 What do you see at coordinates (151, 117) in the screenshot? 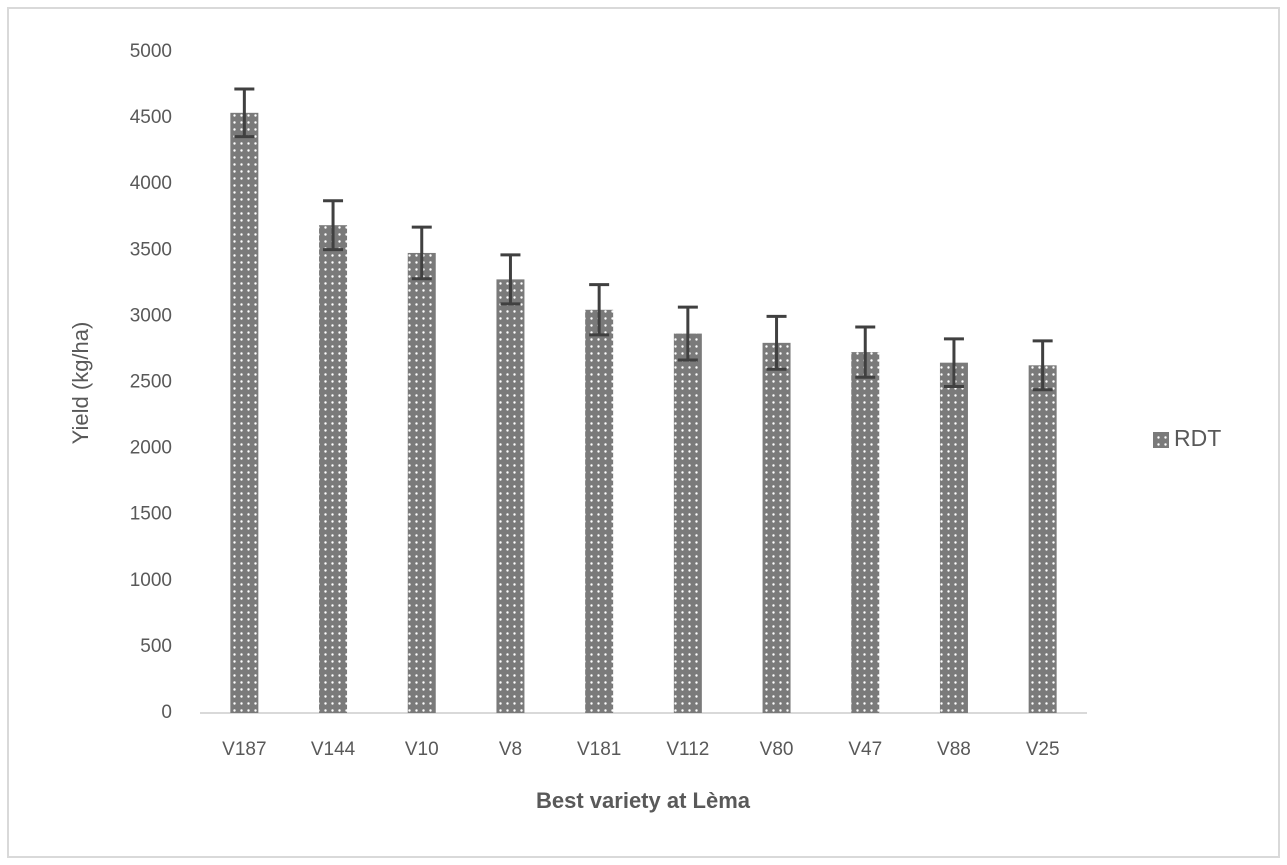
I see `y-tick-label: 4500` at bounding box center [151, 117].